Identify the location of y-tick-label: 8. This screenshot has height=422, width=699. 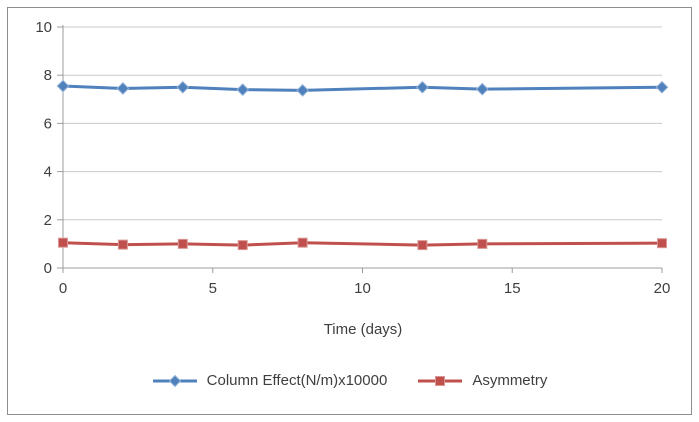
(48, 75).